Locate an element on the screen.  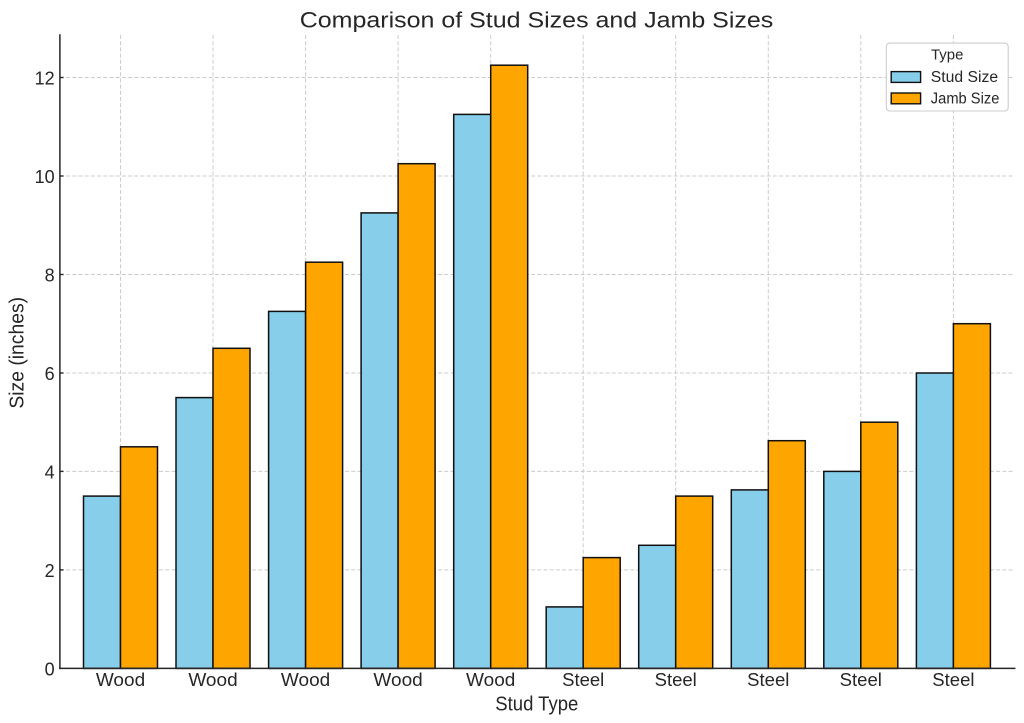
svg-text: Type is located at coordinates (947, 56).